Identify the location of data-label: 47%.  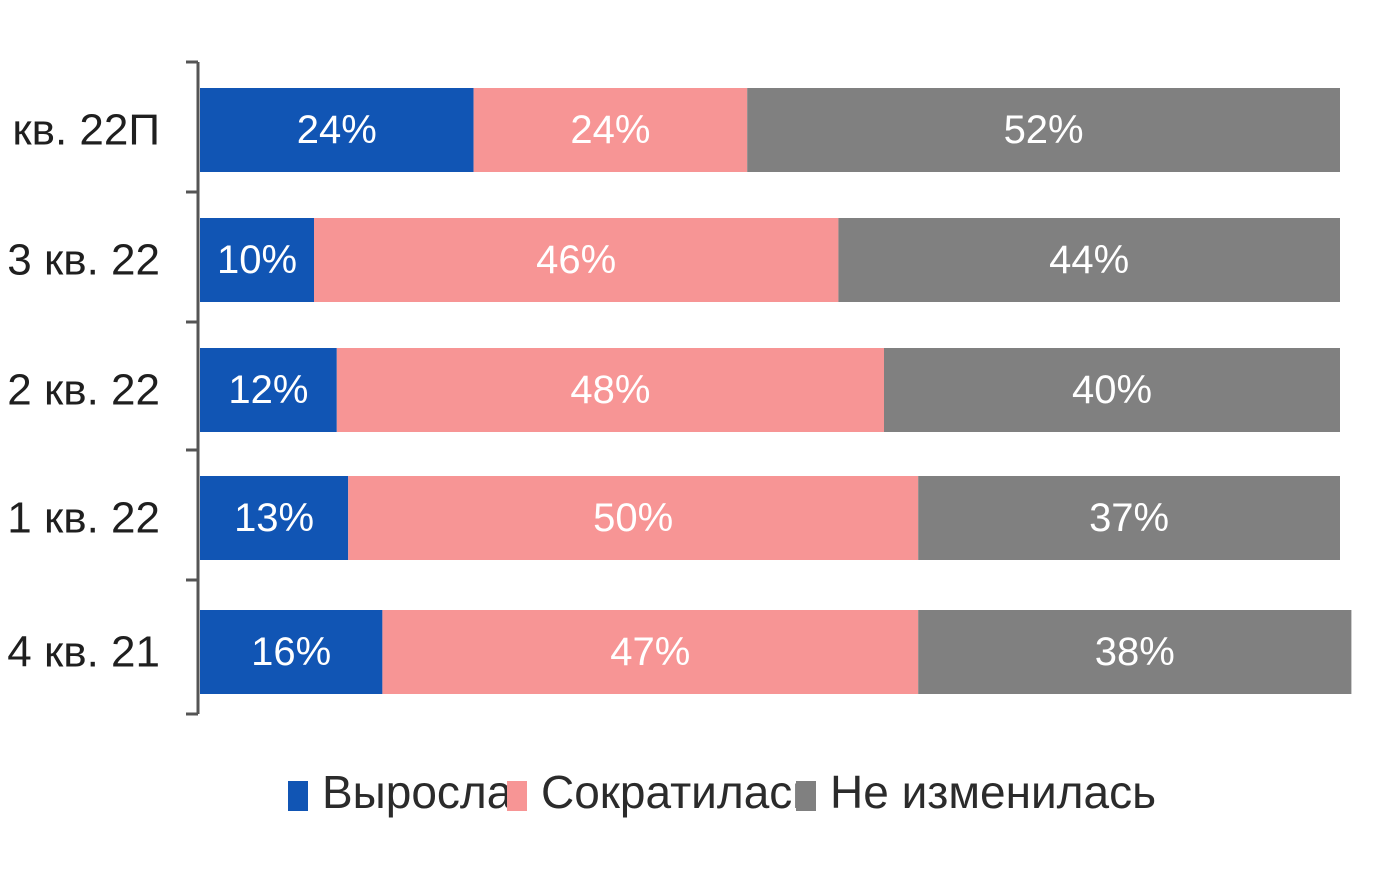
(650, 652).